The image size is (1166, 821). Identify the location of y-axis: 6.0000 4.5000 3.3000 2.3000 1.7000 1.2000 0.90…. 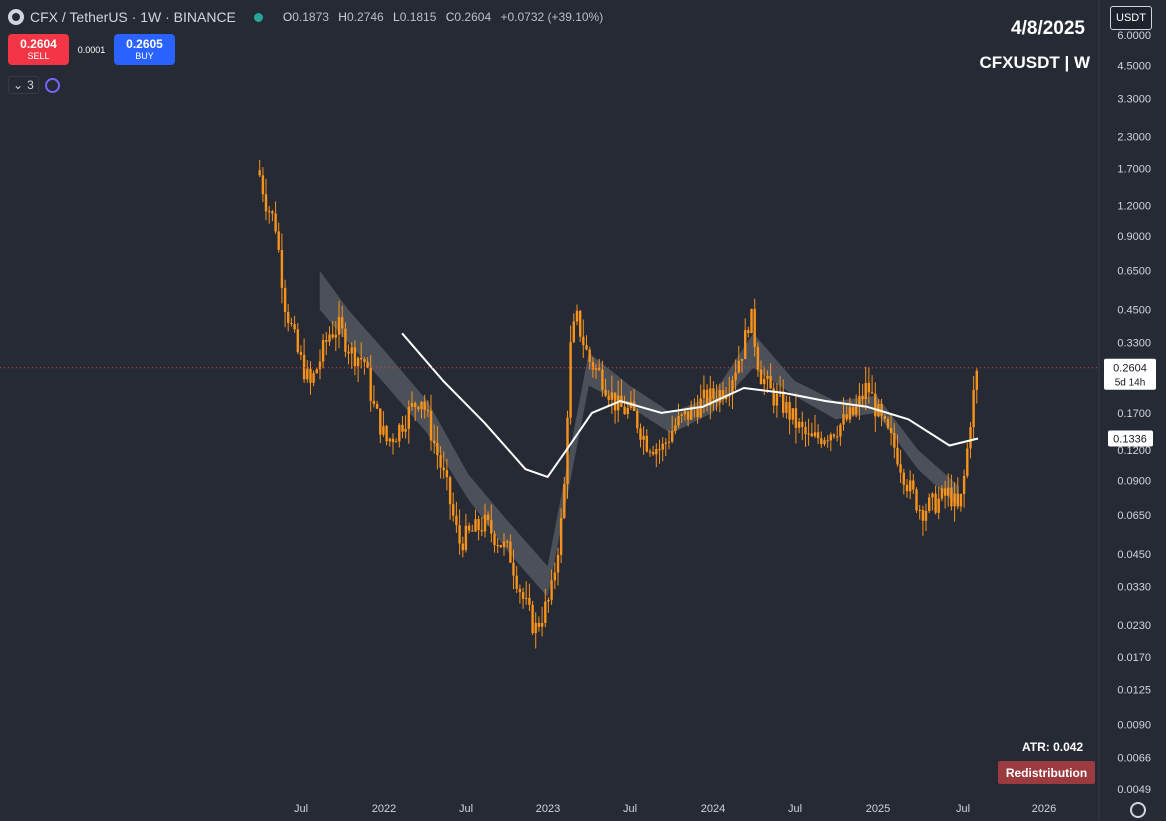
(1134, 413).